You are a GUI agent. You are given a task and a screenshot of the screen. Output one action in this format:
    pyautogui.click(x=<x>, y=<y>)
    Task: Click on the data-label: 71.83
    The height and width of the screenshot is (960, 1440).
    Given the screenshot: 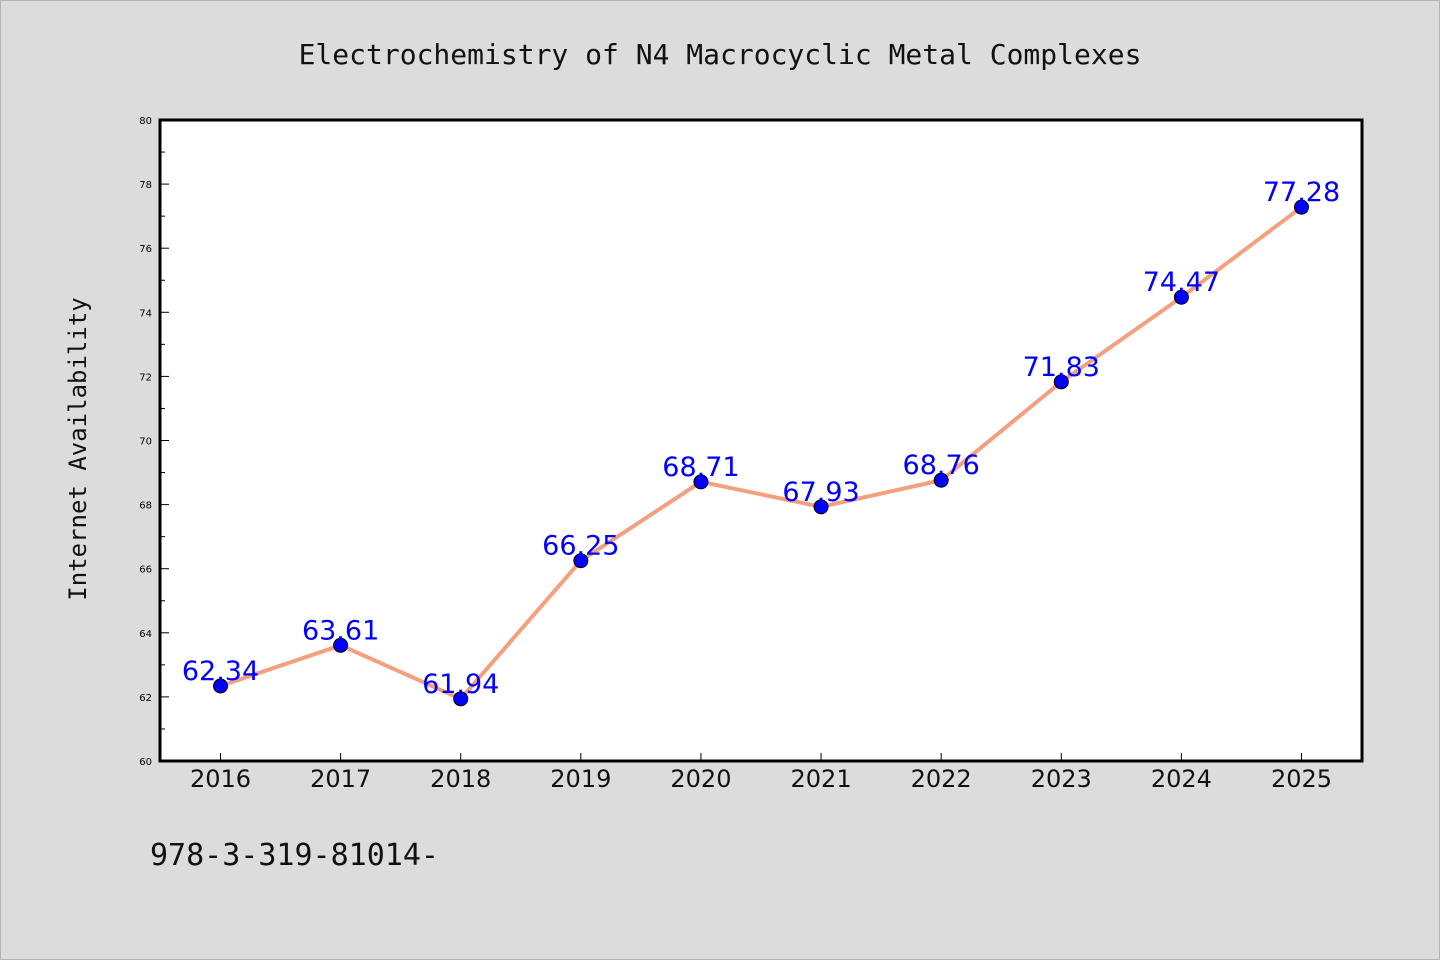 What is the action you would take?
    pyautogui.click(x=1061, y=367)
    